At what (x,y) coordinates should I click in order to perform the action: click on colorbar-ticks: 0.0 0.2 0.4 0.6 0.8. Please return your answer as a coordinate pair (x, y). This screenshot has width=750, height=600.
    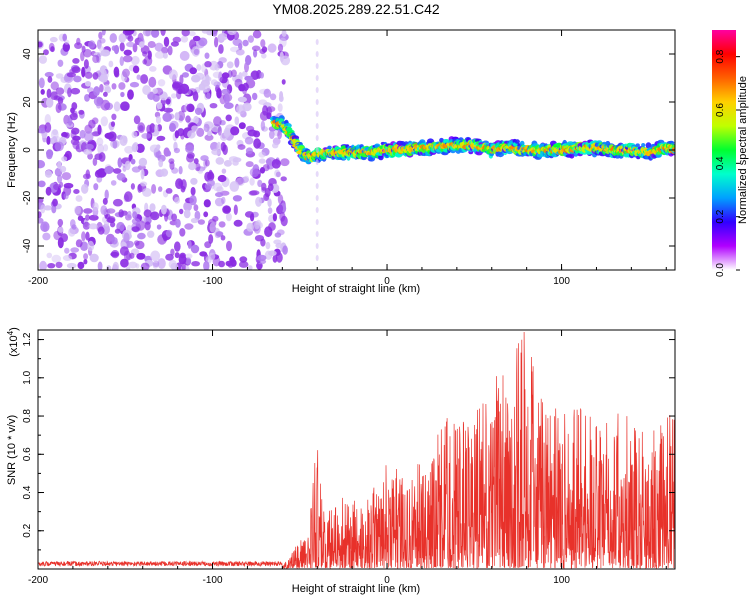
    Looking at the image, I should click on (727, 163).